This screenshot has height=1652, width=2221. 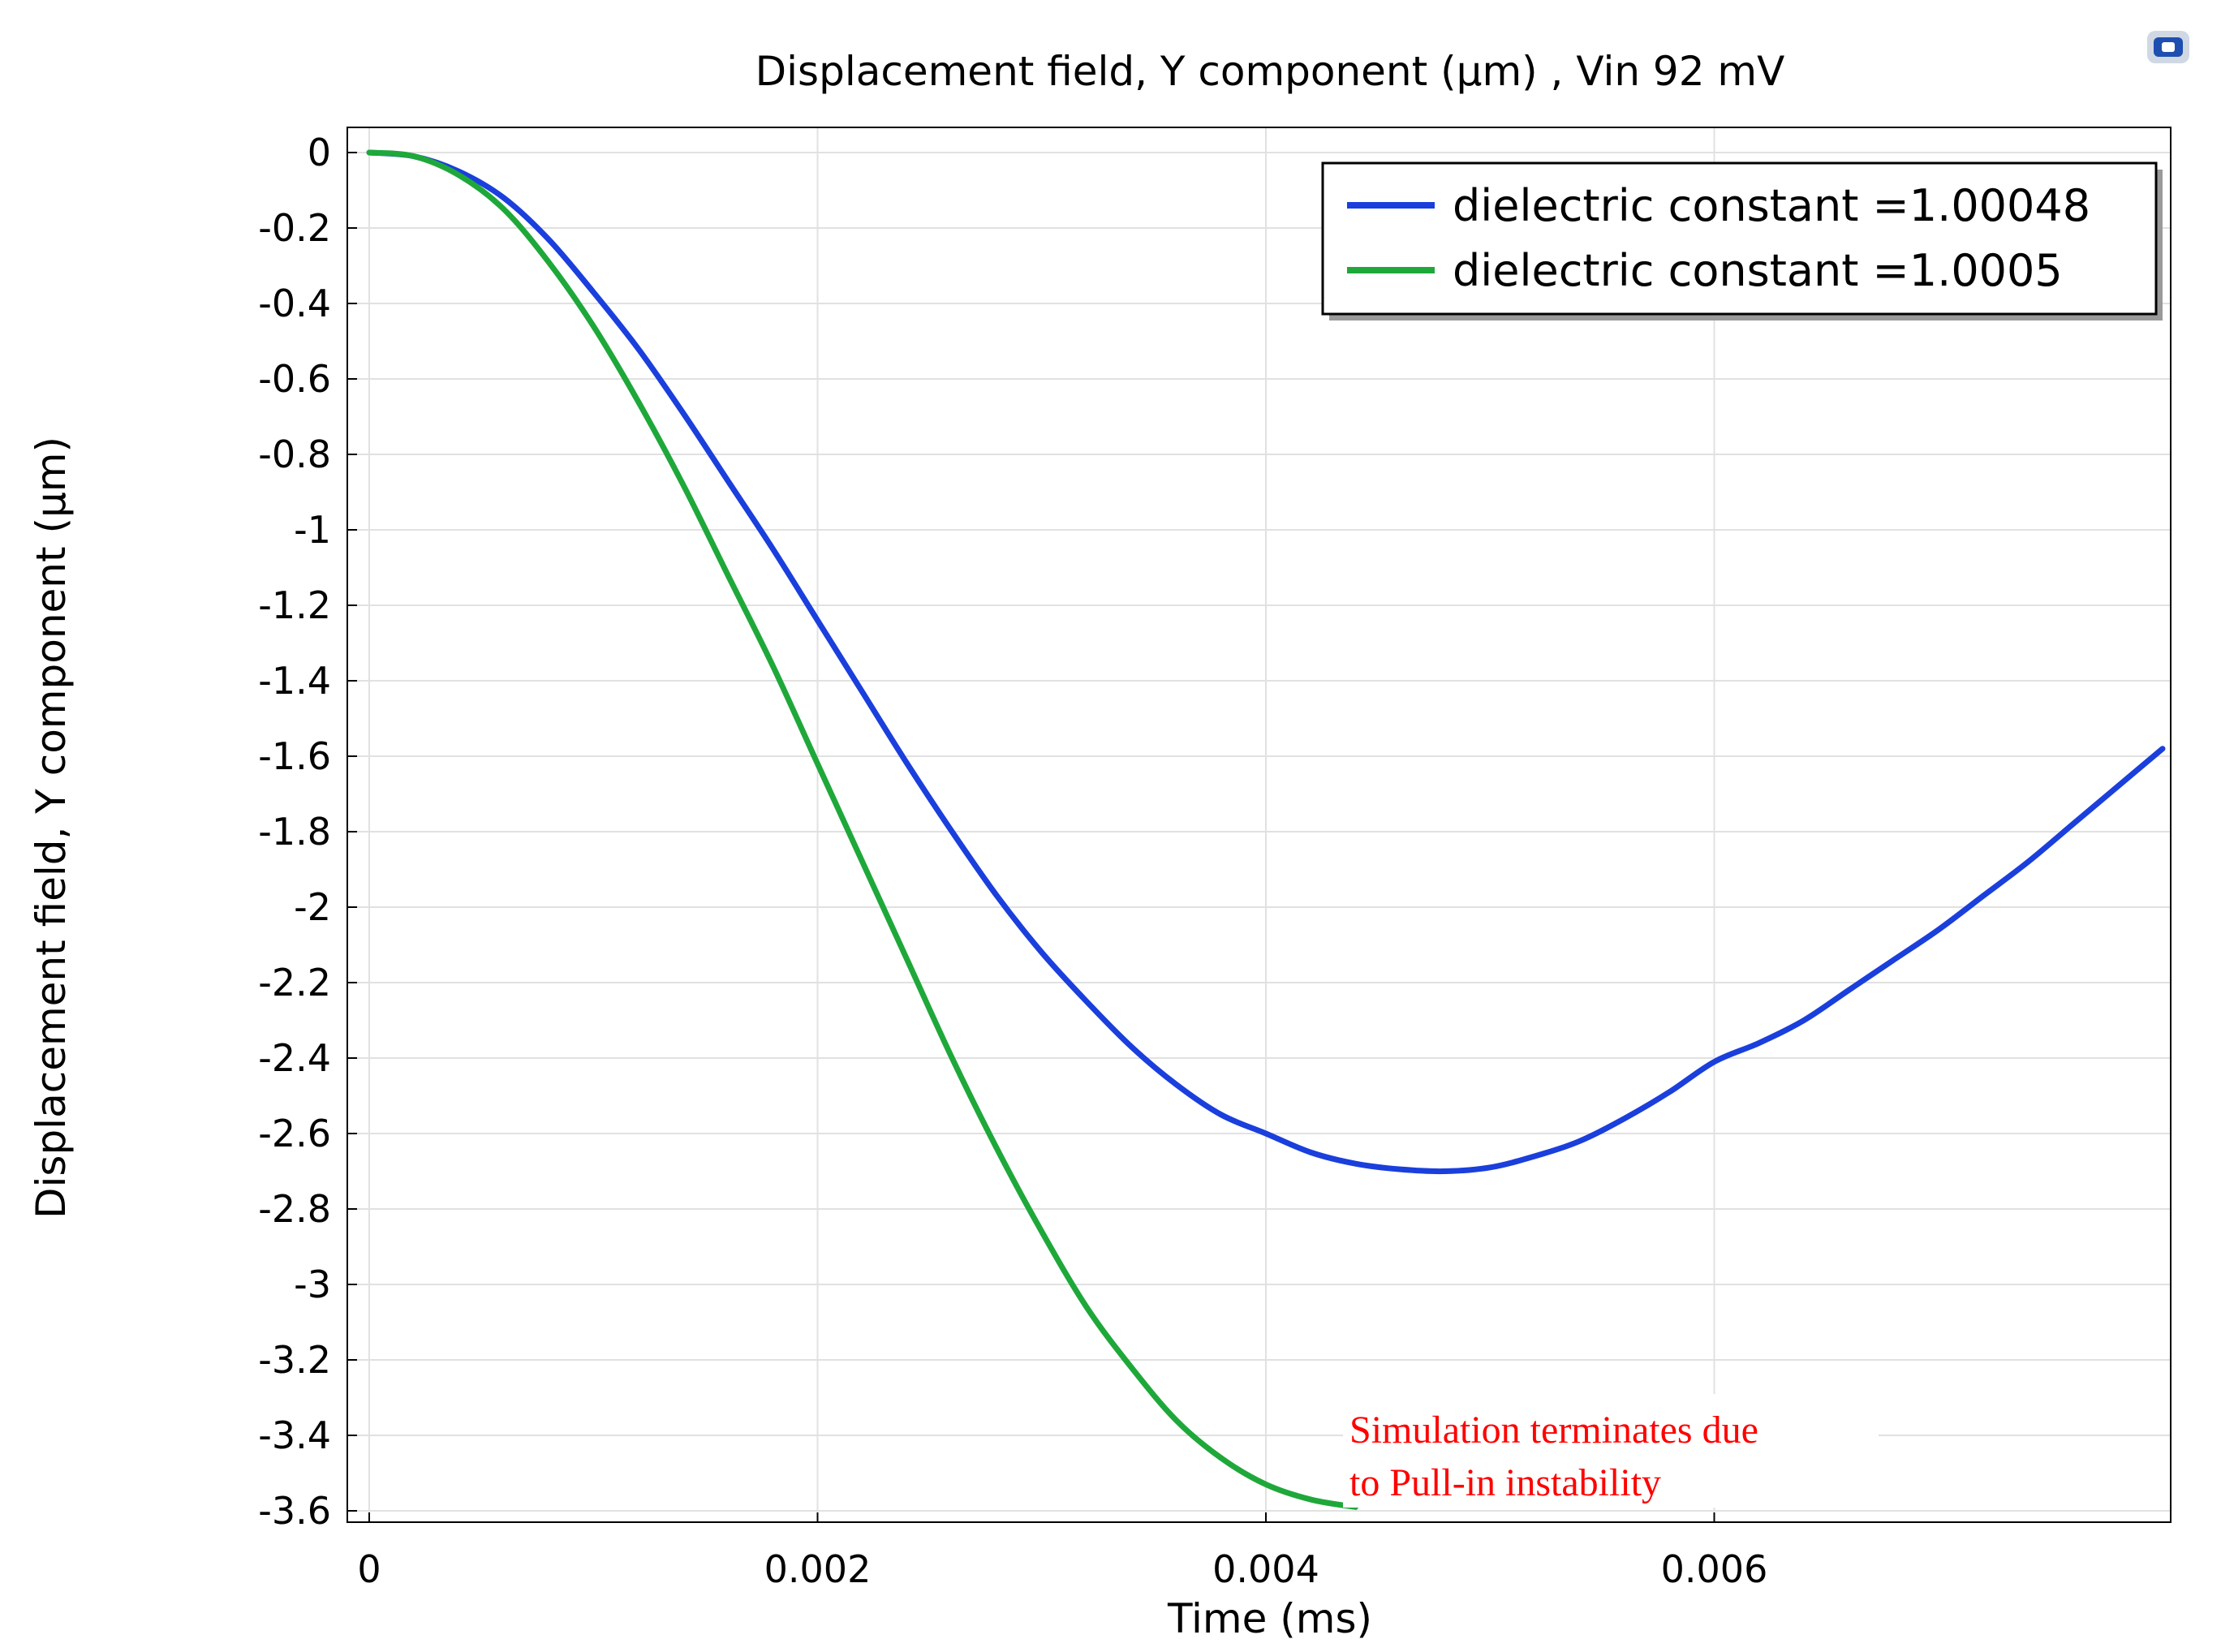 What do you see at coordinates (294, 756) in the screenshot?
I see `y-tick-label: -1.6` at bounding box center [294, 756].